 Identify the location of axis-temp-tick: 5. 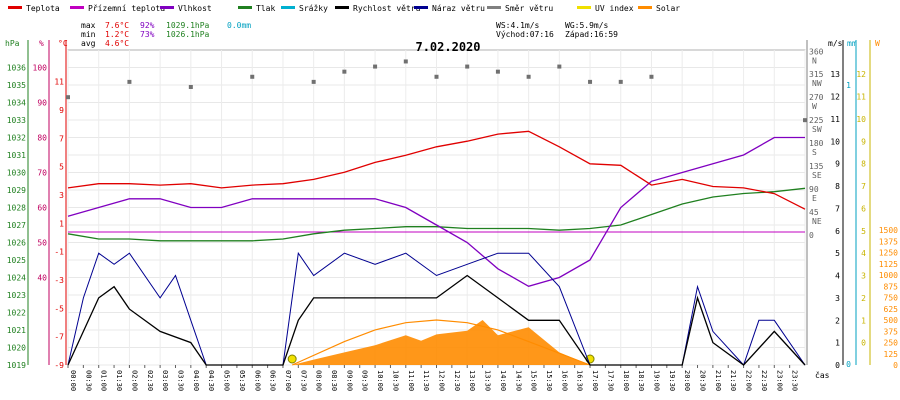
(61, 167).